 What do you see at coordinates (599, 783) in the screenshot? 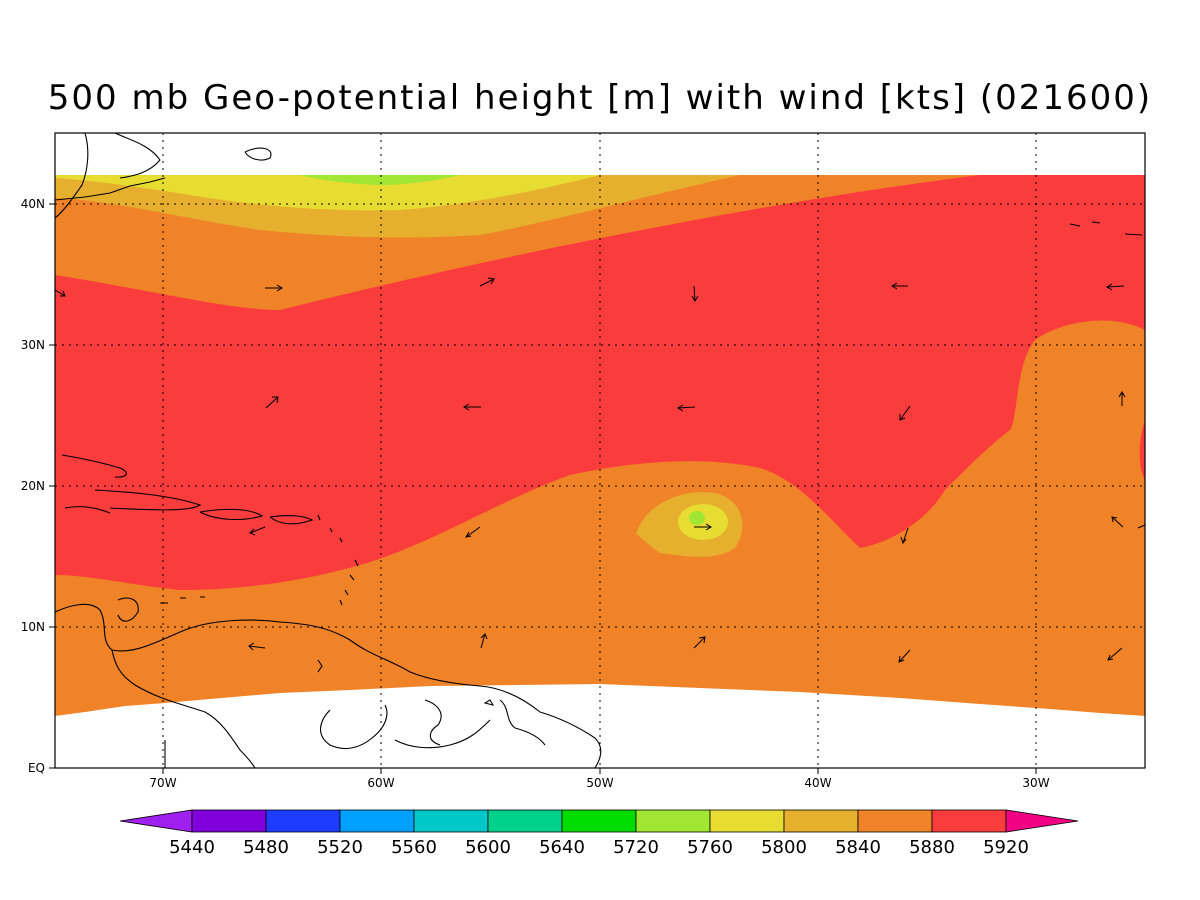
I see `lon-label-50w: 50W` at bounding box center [599, 783].